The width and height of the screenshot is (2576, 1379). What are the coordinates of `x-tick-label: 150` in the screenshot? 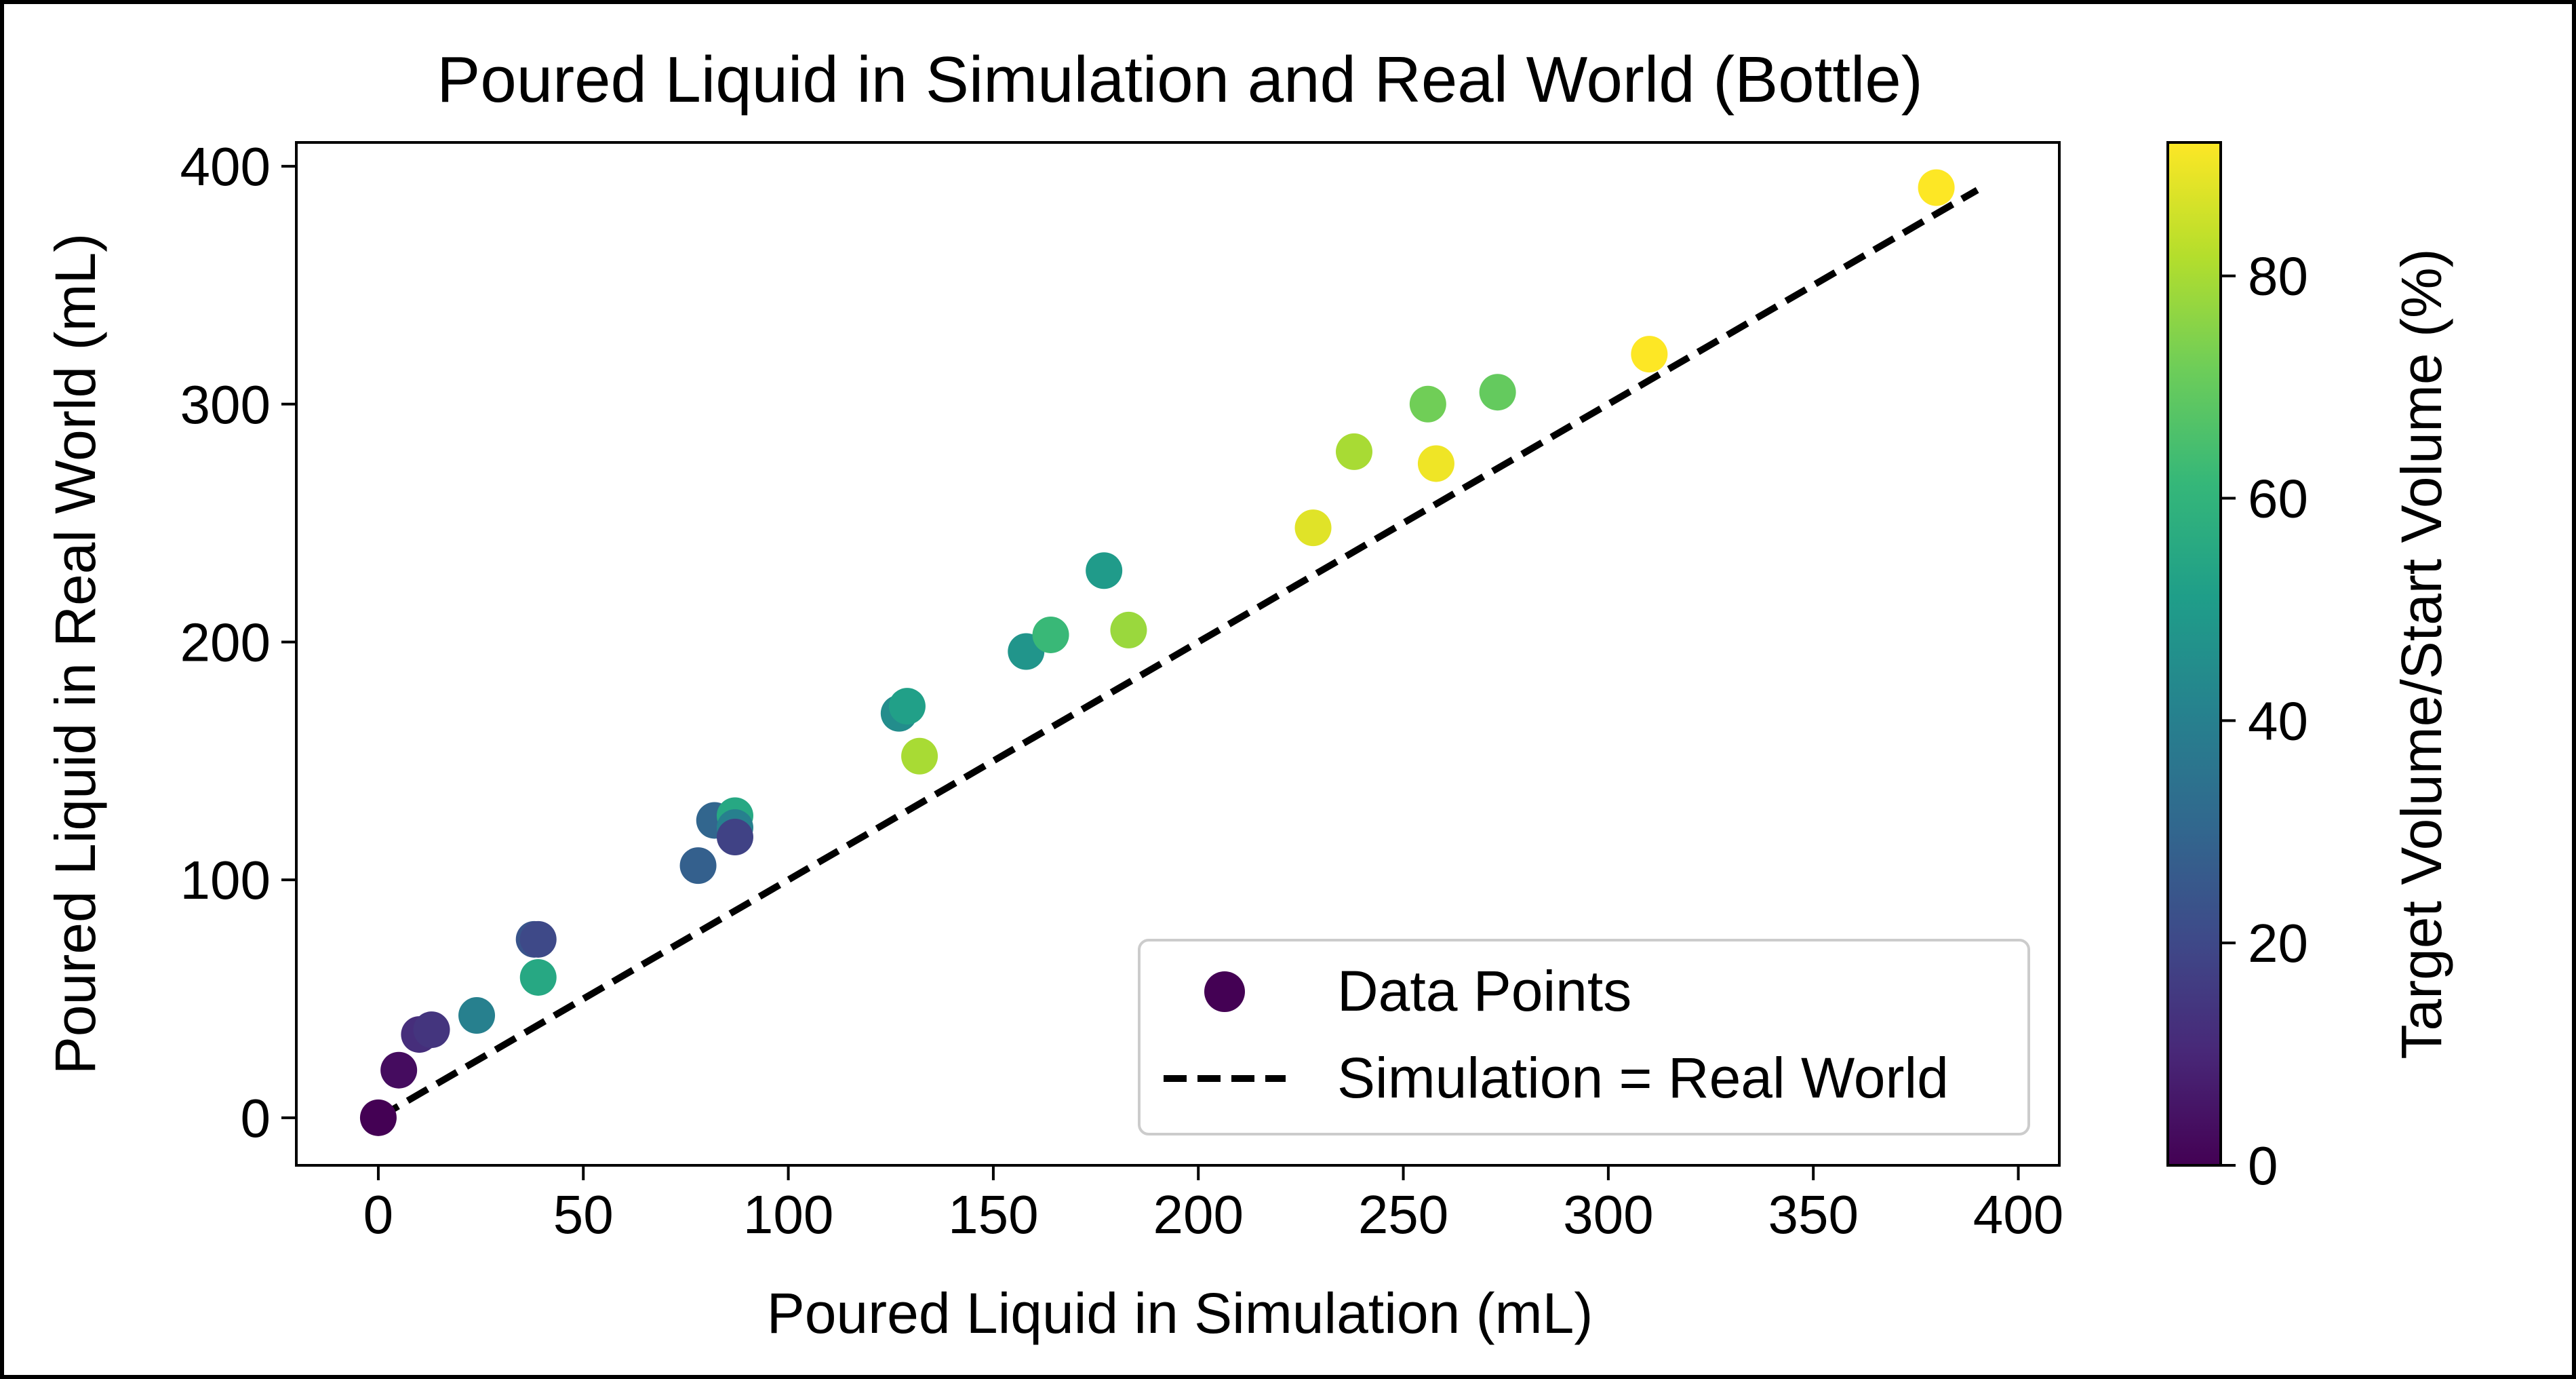 It's located at (993, 1214).